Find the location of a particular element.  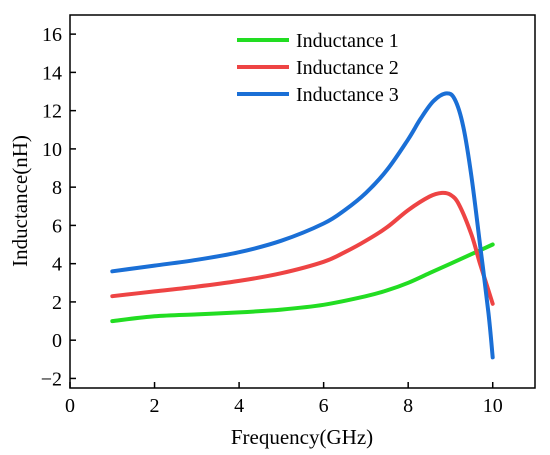

y-tick-label: 8 is located at coordinates (57, 188).